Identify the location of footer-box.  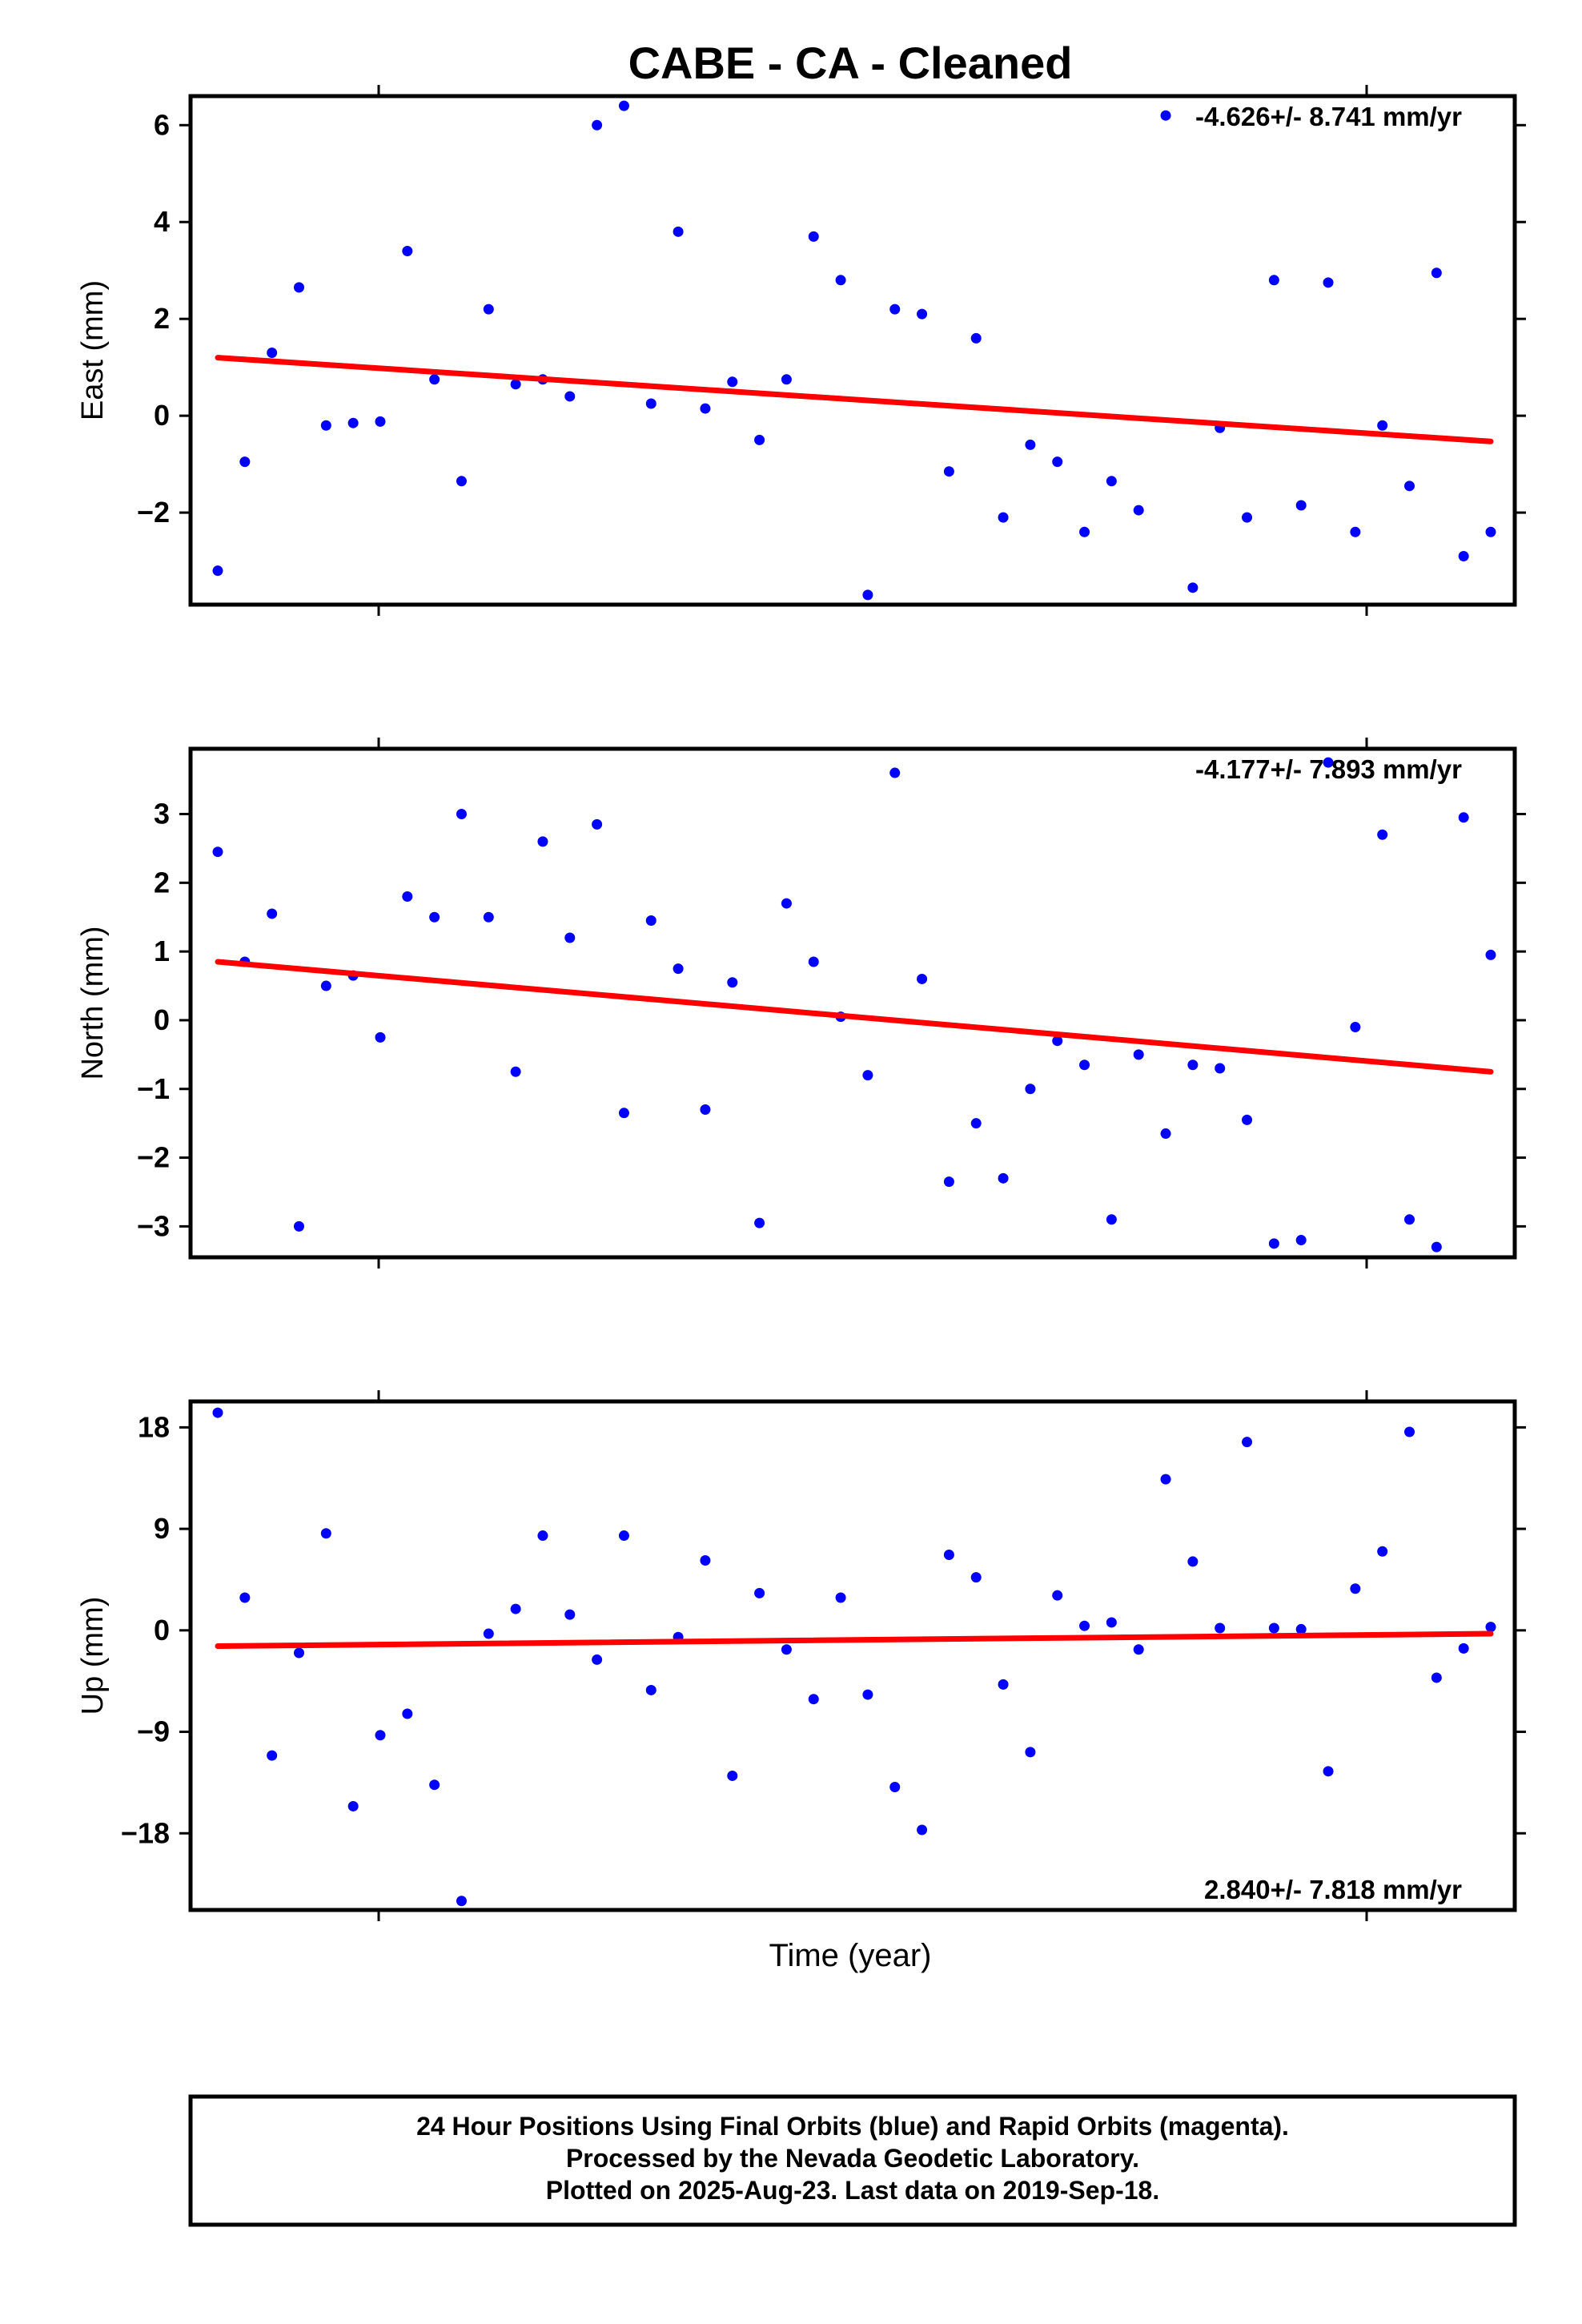
(852, 2160).